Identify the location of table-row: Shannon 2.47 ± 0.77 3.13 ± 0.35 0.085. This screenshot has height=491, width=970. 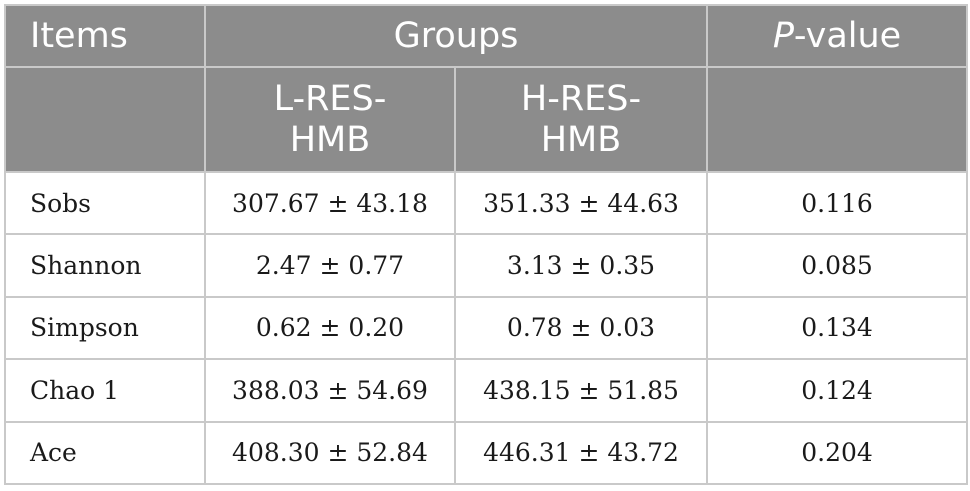
(486, 265).